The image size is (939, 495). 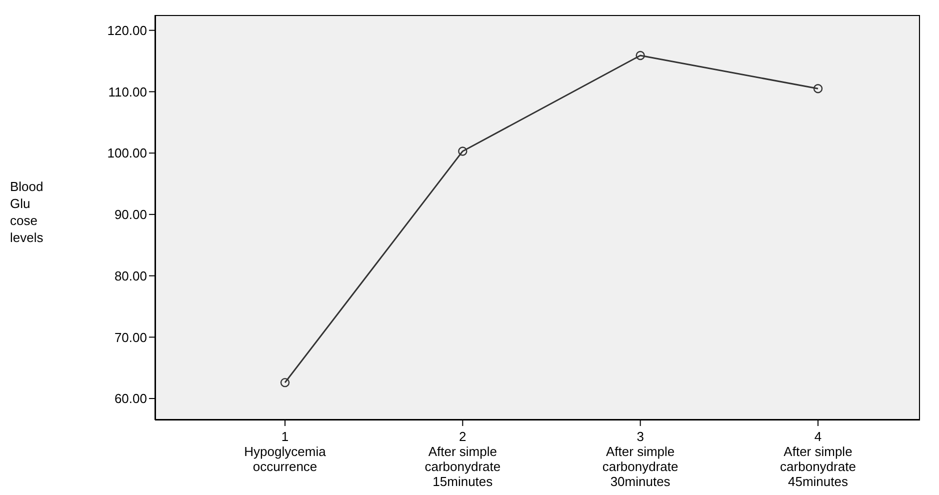 I want to click on y-tick-label: 110.00, so click(x=127, y=92).